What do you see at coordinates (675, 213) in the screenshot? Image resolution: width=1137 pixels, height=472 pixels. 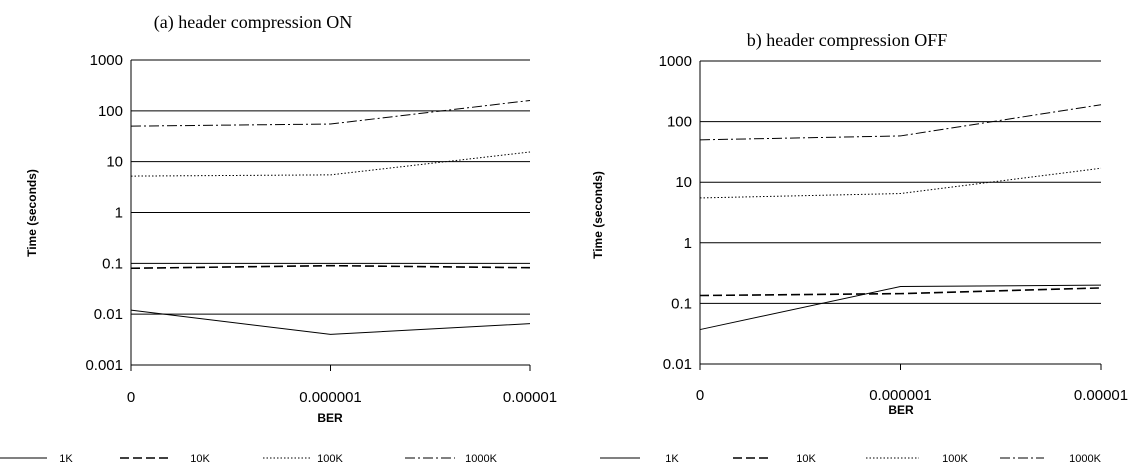 I see `y-tick-labels: 1000 100 10 1 0.1 0.01` at bounding box center [675, 213].